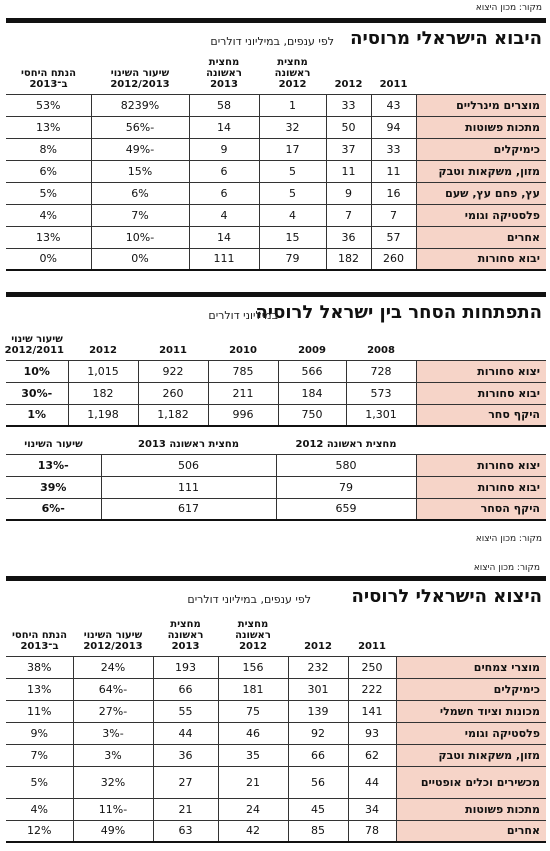 The image size is (550, 851). I want to click on trade-half-table-cell: 617, so click(188, 509).